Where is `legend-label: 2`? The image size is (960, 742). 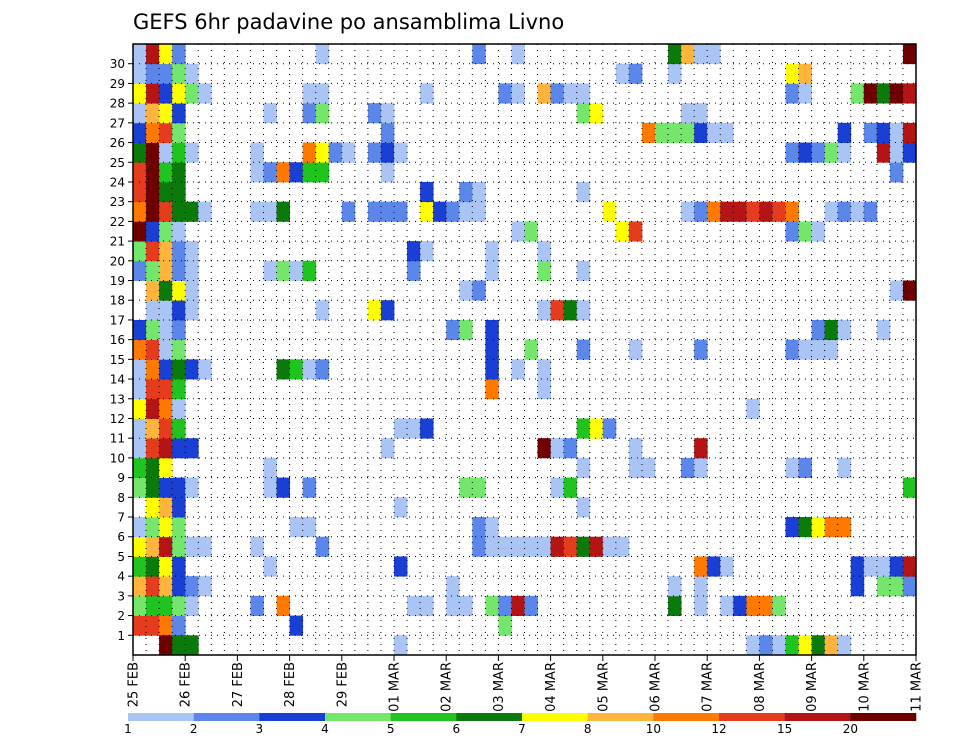 legend-label: 2 is located at coordinates (194, 729).